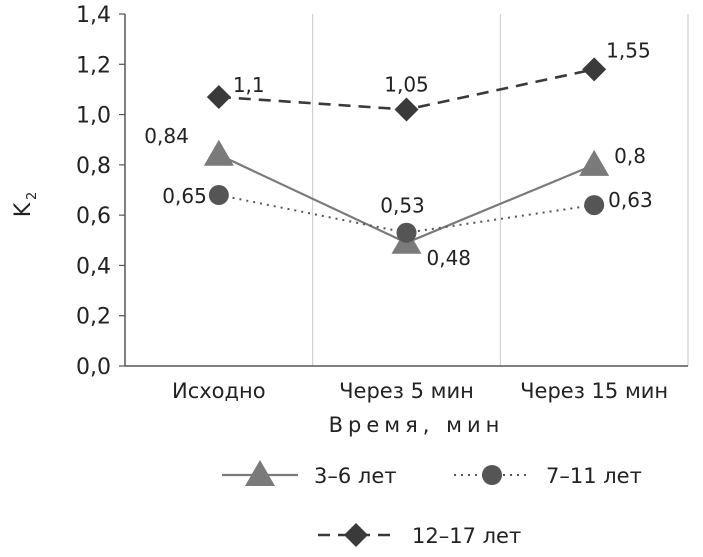  Describe the element at coordinates (23, 209) in the screenshot. I see `y-axis-title: K` at that location.